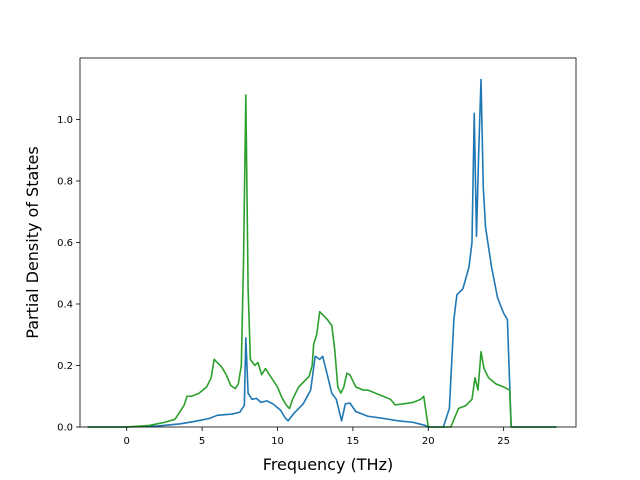 This screenshot has width=640, height=480. What do you see at coordinates (277, 441) in the screenshot?
I see `x-tick-label: 10` at bounding box center [277, 441].